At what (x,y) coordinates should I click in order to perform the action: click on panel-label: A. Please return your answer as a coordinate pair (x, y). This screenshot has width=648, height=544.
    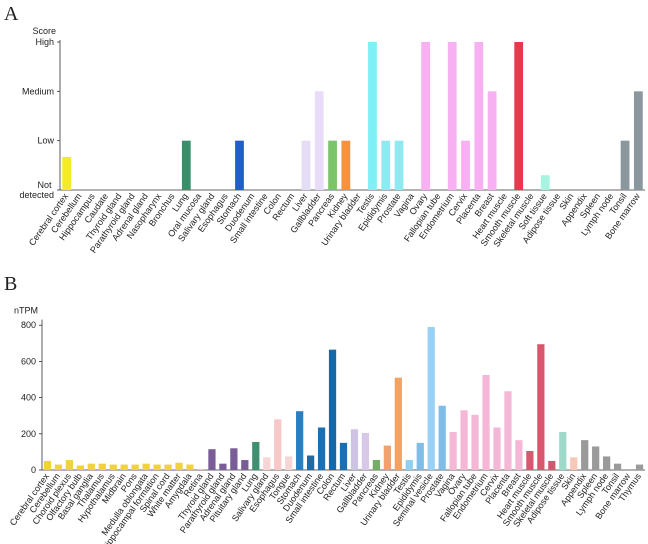
    Looking at the image, I should click on (11, 14).